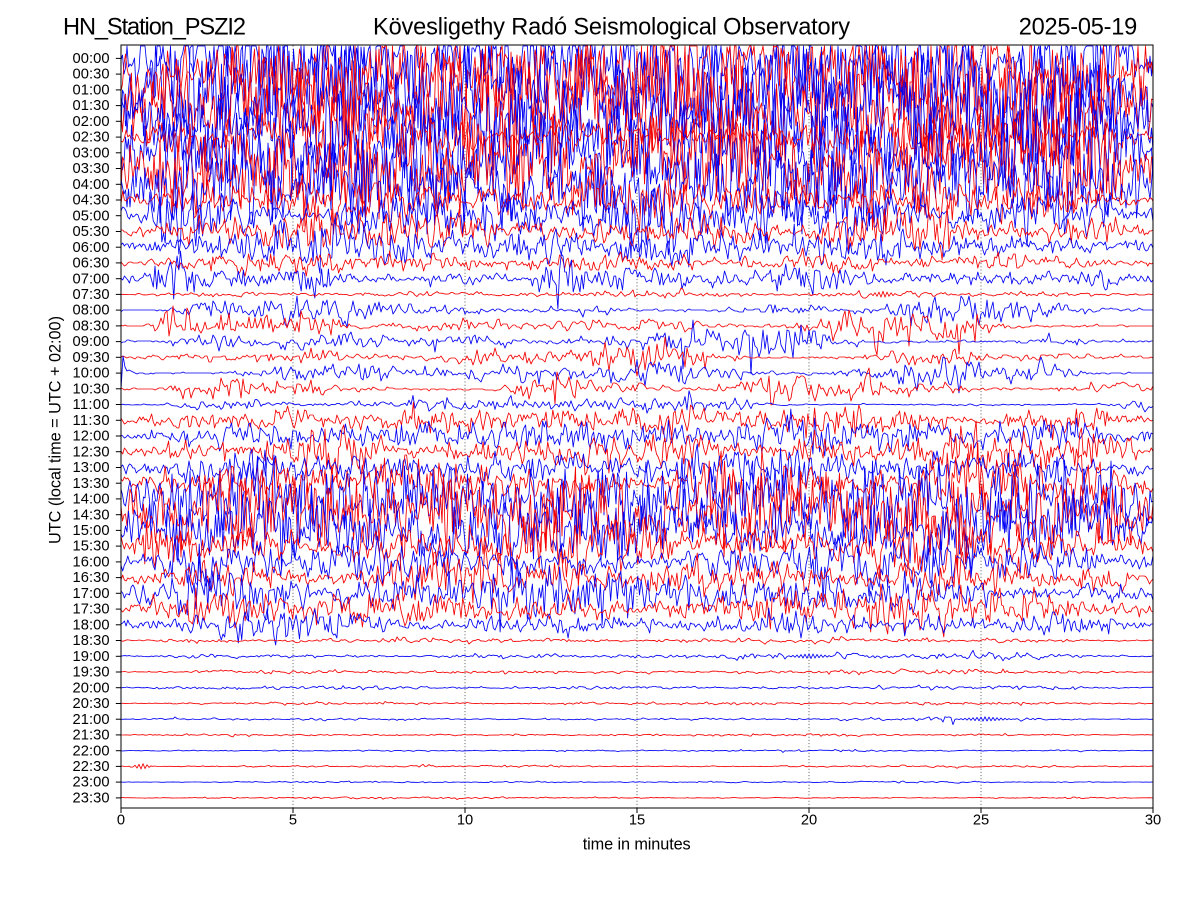 The image size is (1200, 905). What do you see at coordinates (1153, 821) in the screenshot?
I see `svg-text: 30` at bounding box center [1153, 821].